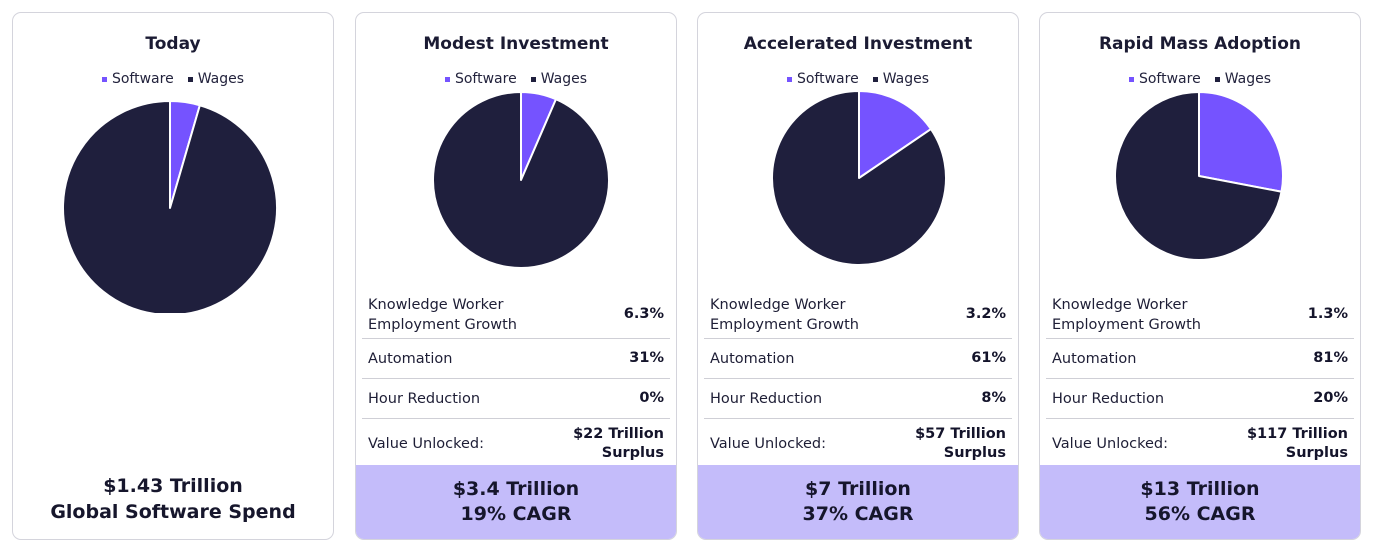  I want to click on metric-value: 31%, so click(646, 358).